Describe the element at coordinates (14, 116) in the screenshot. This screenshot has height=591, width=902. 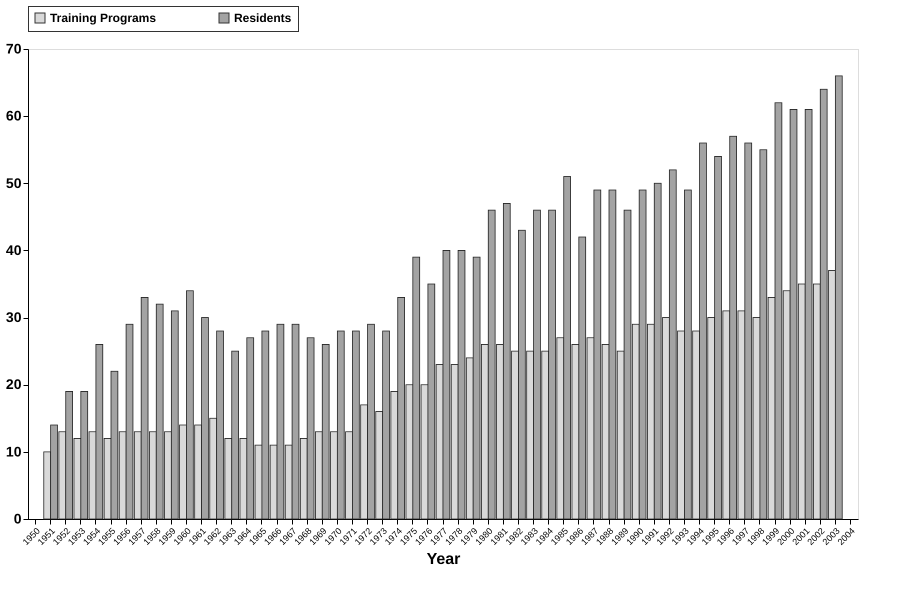
I see `y-tick-label: 60` at that location.